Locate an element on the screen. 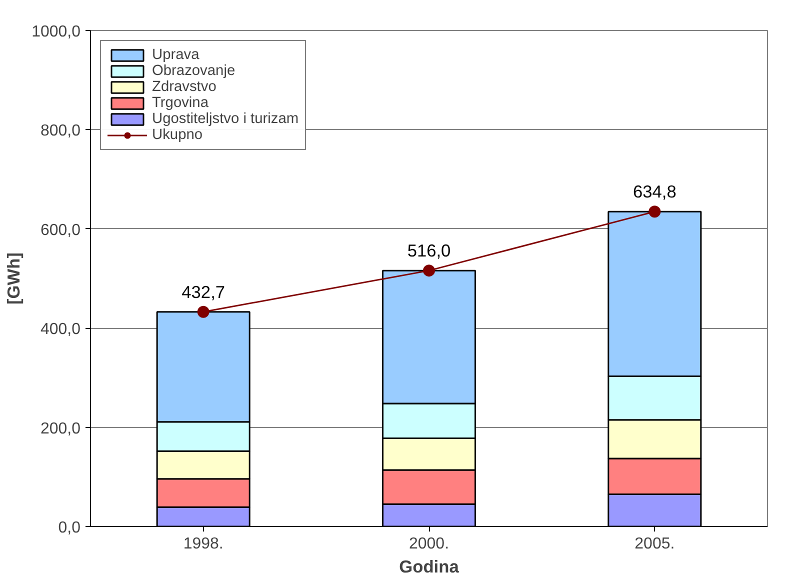  legend-label: Obrazovanje is located at coordinates (194, 71).